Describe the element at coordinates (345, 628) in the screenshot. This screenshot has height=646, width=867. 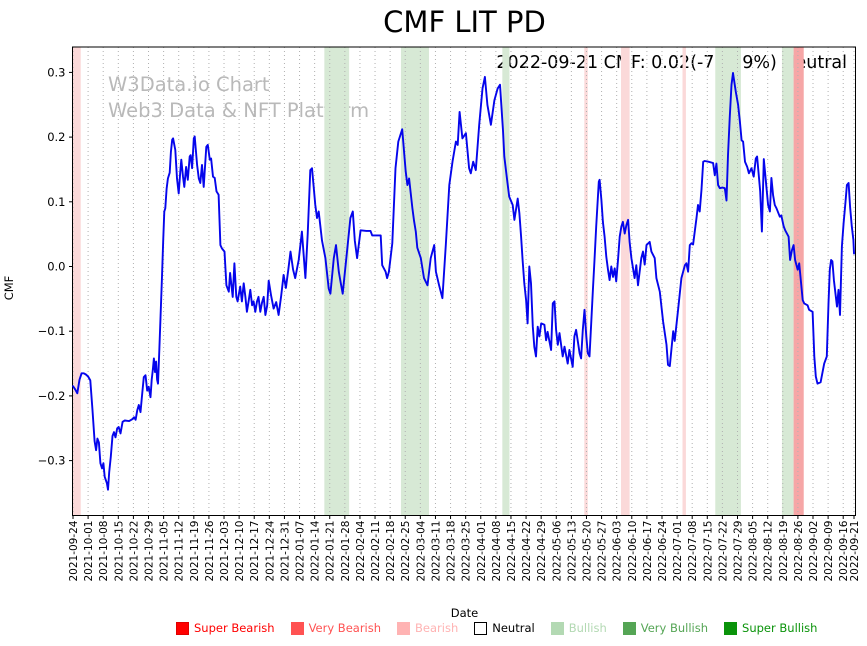
I see `legend-label: Very Bearish` at that location.